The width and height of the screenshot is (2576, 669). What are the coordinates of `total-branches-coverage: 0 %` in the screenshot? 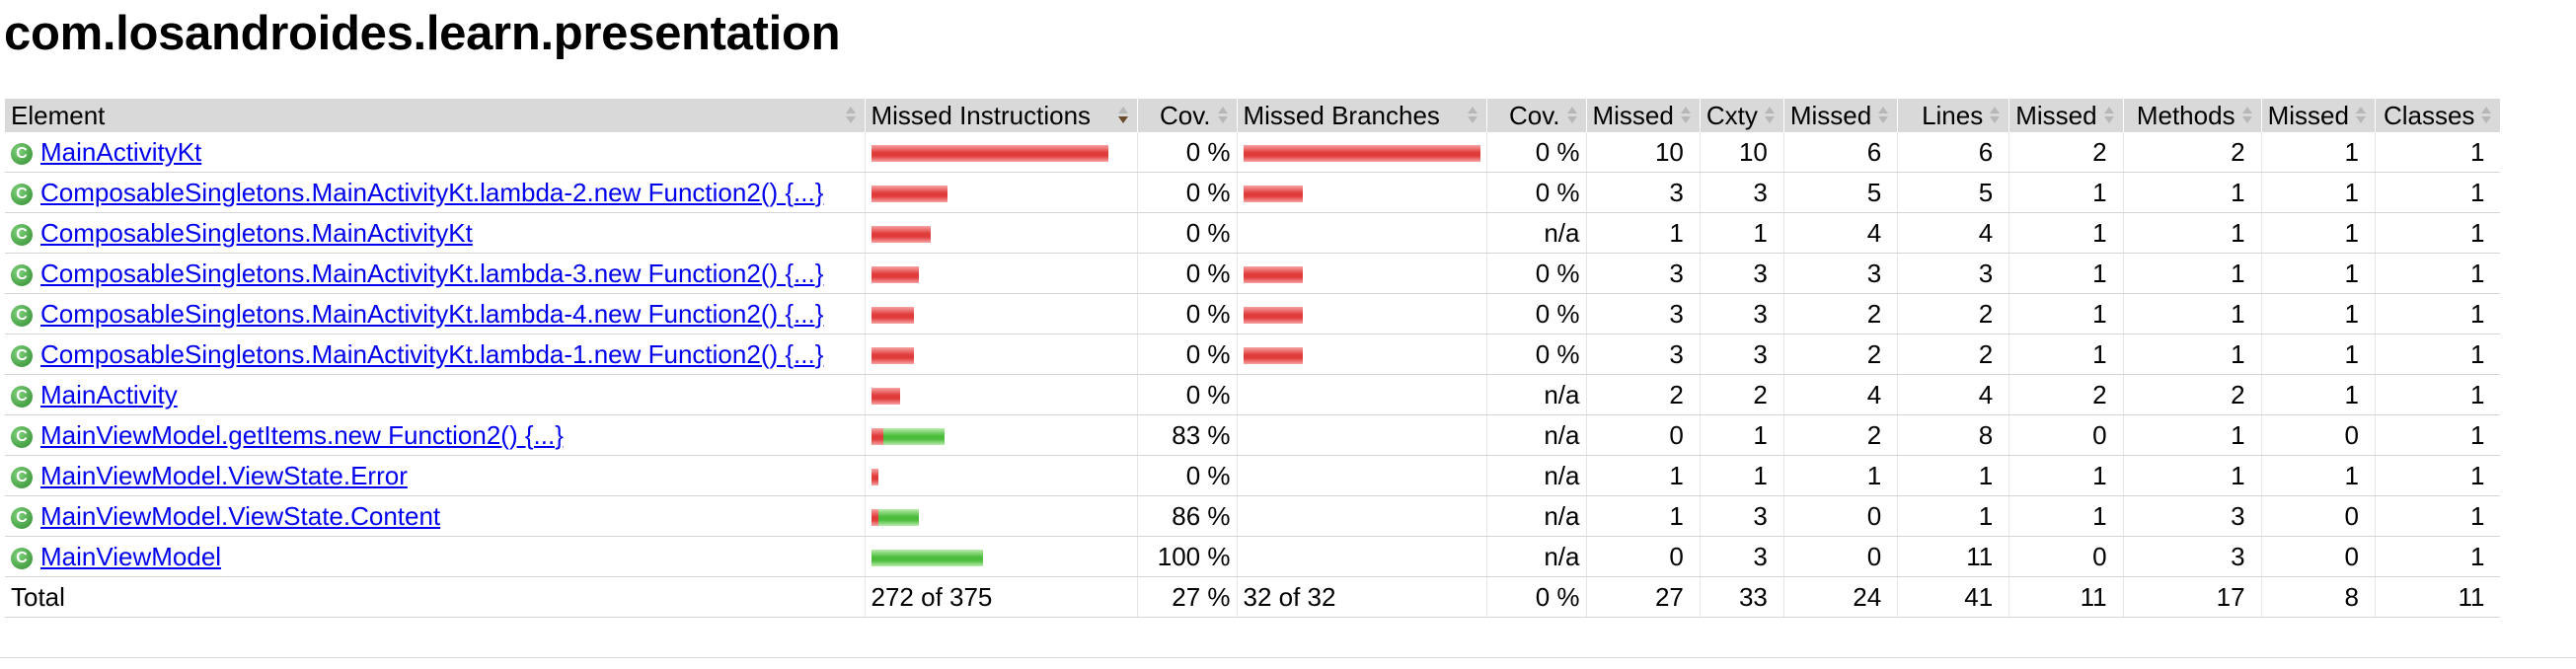 It's located at (1536, 597).